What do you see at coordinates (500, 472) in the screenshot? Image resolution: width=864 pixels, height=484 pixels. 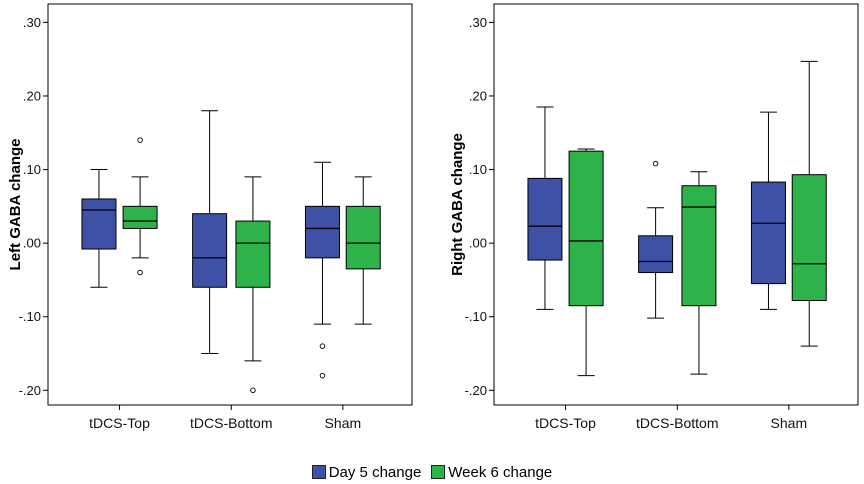 I see `legend-label-week6: Week 6 change` at bounding box center [500, 472].